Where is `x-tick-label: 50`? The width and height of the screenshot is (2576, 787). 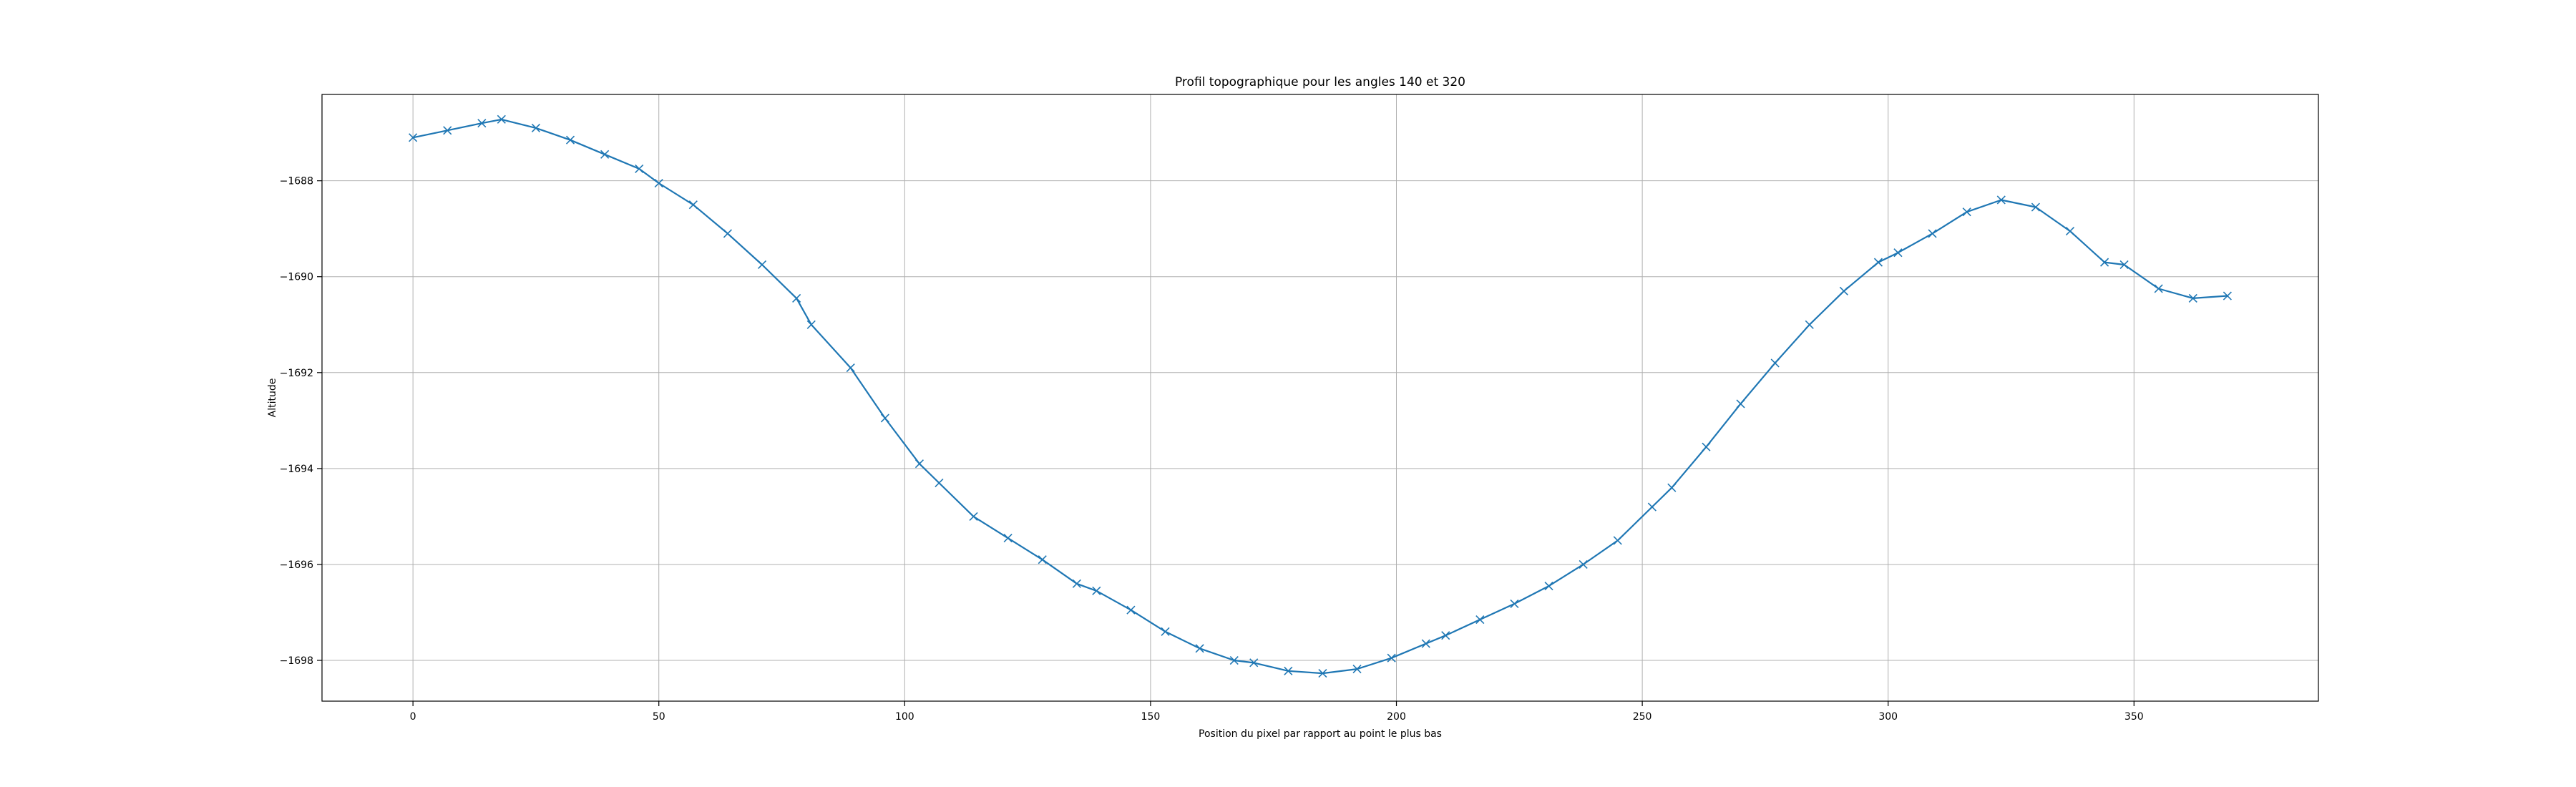 x-tick-label: 50 is located at coordinates (659, 717).